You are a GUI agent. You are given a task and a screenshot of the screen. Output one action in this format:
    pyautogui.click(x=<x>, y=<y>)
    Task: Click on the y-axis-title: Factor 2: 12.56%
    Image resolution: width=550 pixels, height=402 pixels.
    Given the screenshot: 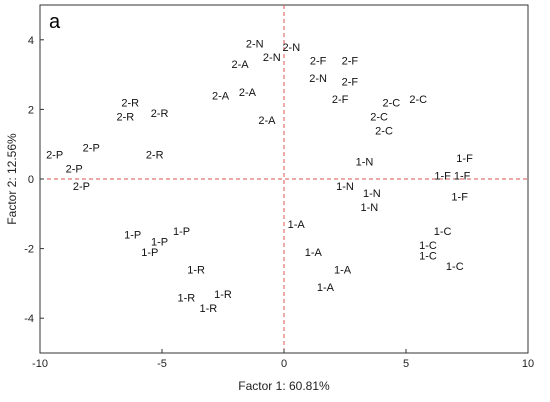 What is the action you would take?
    pyautogui.click(x=12, y=179)
    